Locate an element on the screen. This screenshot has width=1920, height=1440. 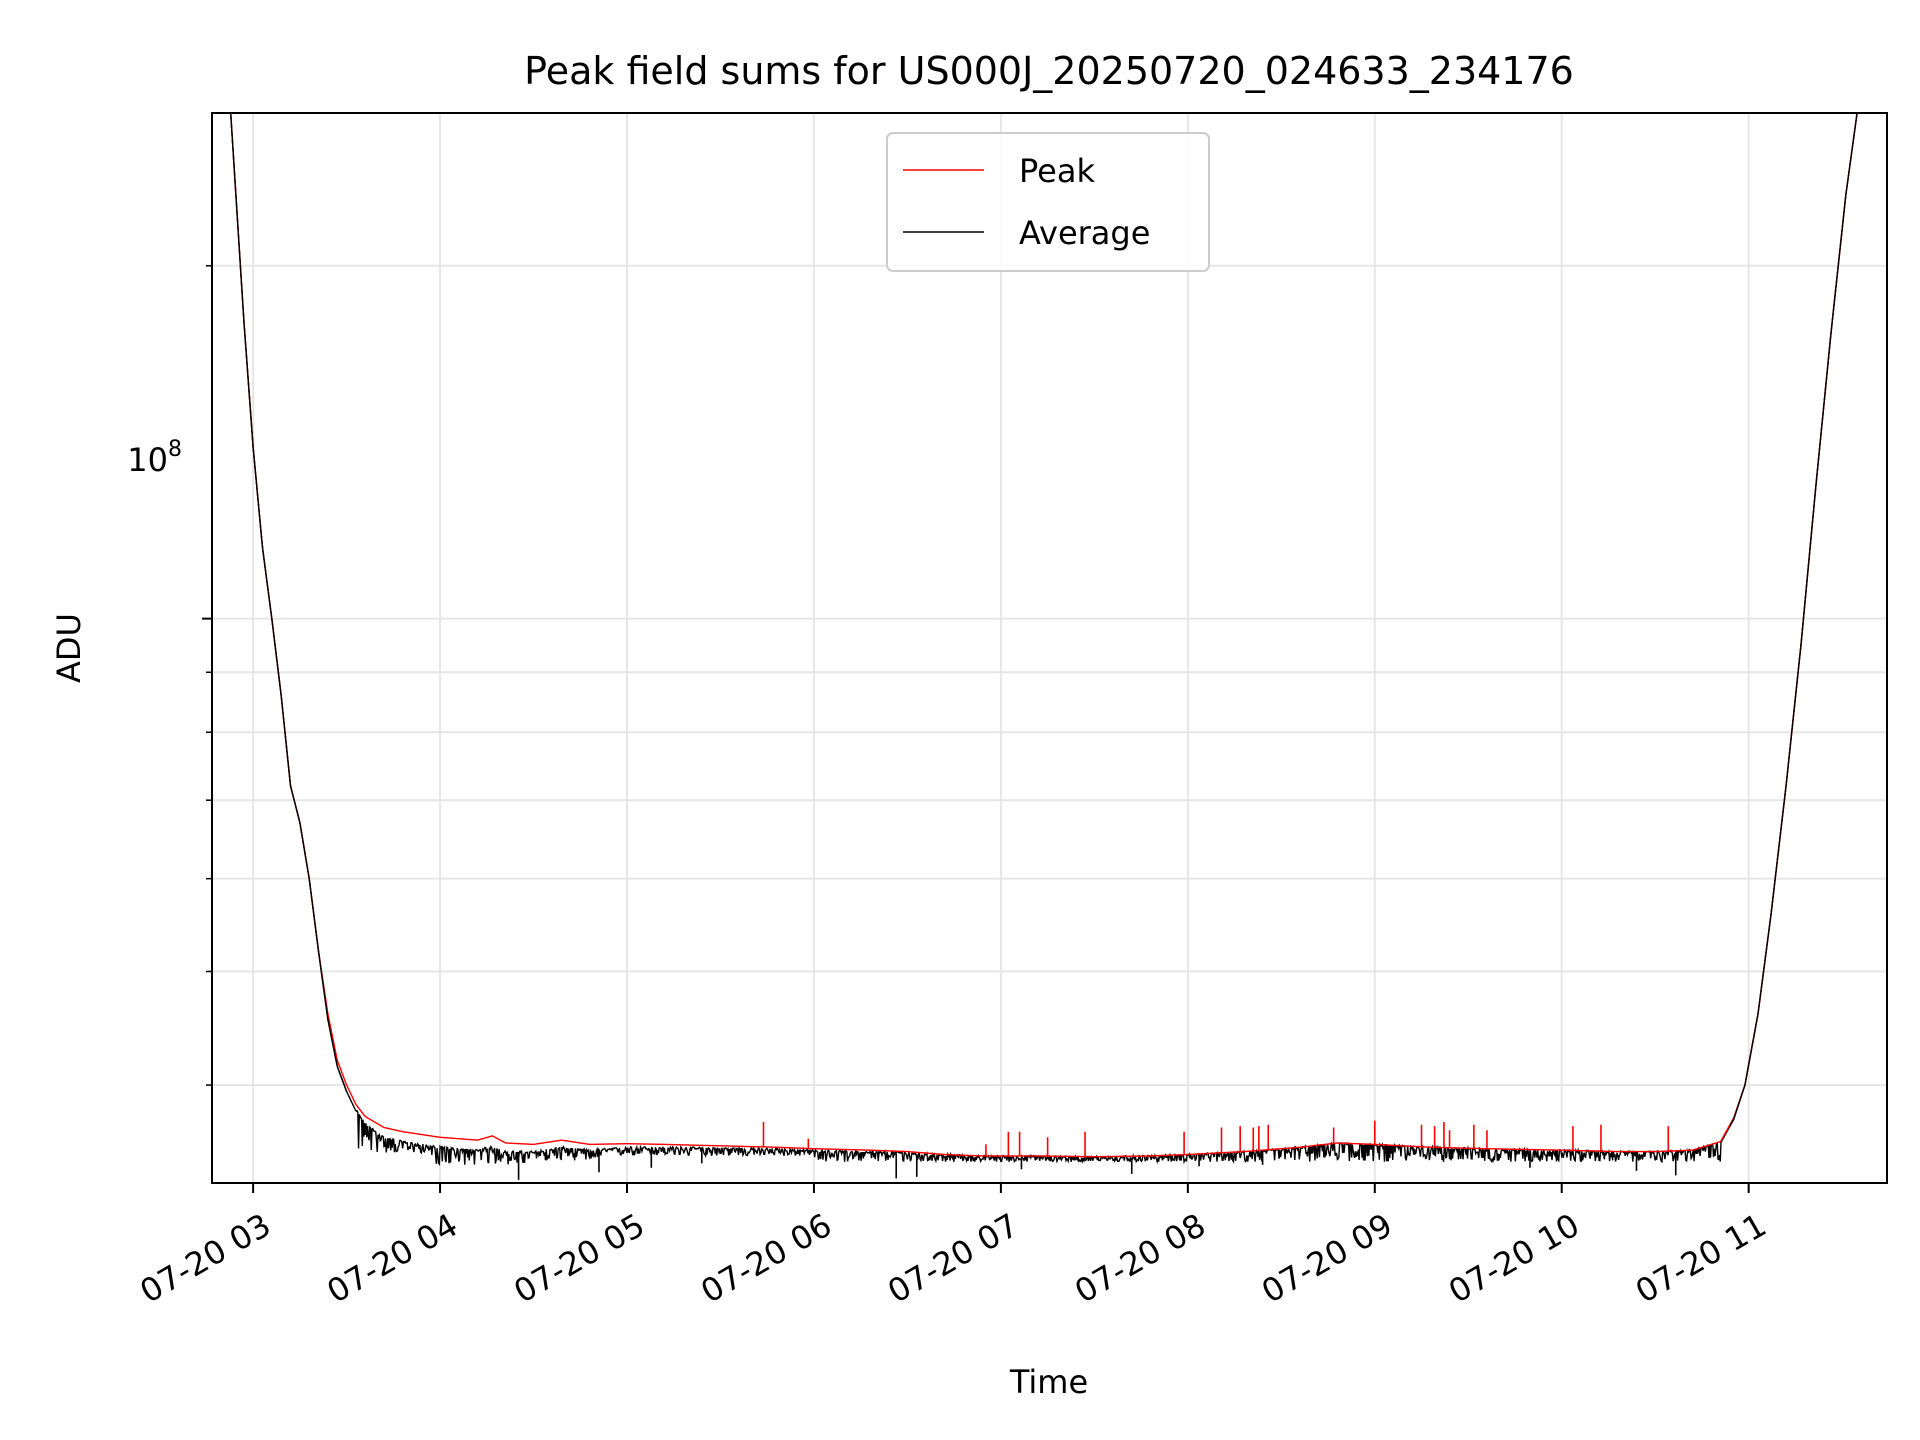
x-tick-label: 07-20 07 is located at coordinates (953, 1258).